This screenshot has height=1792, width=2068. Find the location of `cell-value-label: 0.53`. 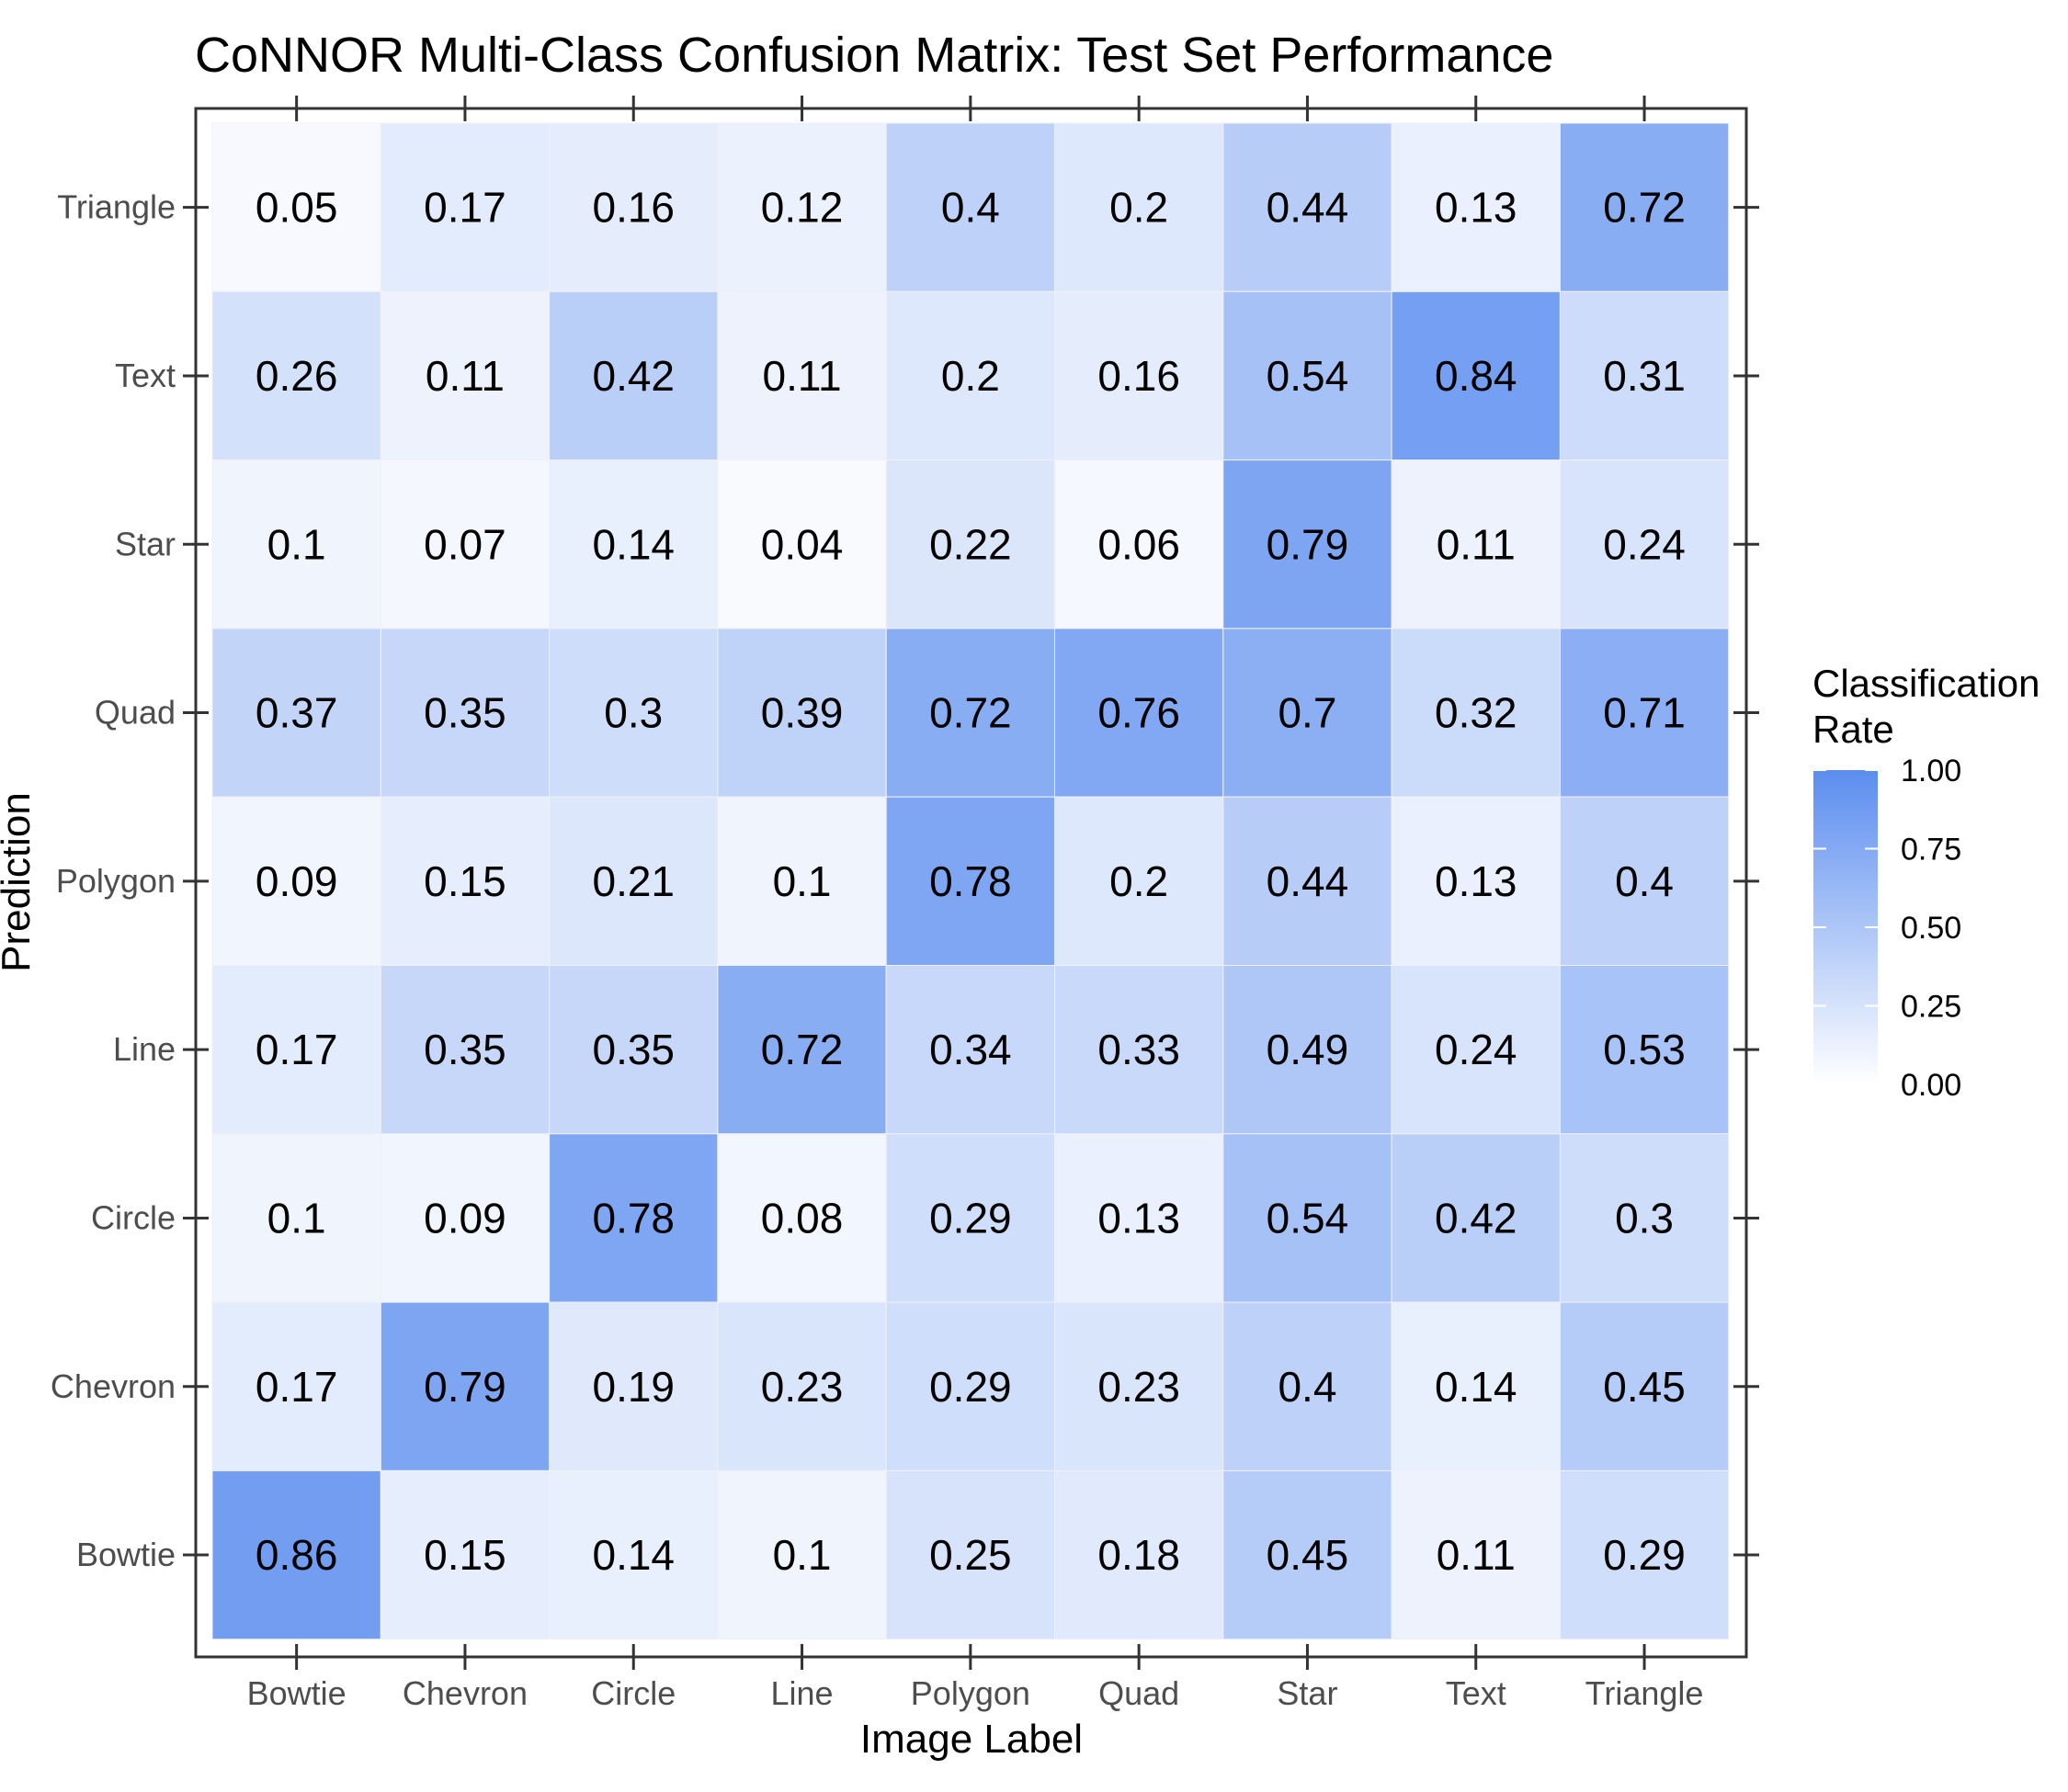

cell-value-label: 0.53 is located at coordinates (1644, 1049).